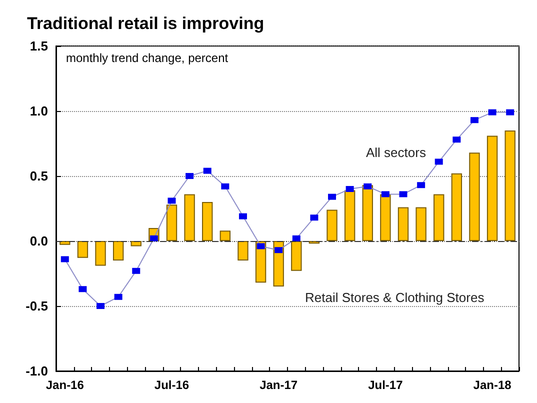  Describe the element at coordinates (65, 385) in the screenshot. I see `x-tick-label: Jan-16` at that location.